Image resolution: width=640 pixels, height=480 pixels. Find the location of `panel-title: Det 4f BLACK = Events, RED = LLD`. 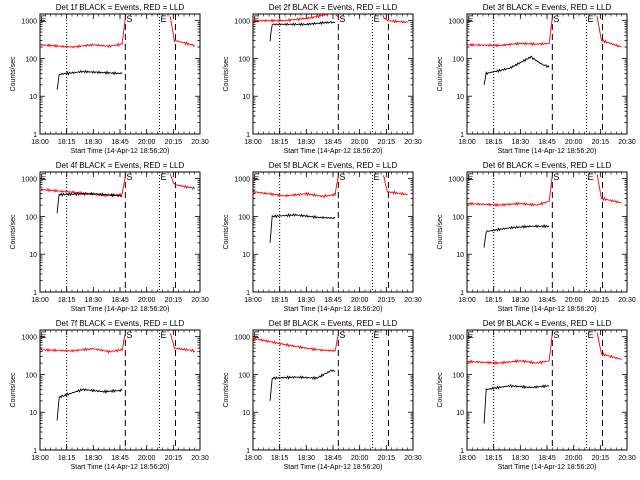

panel-title: Det 4f BLACK = Events, RED = LLD is located at coordinates (120, 165).